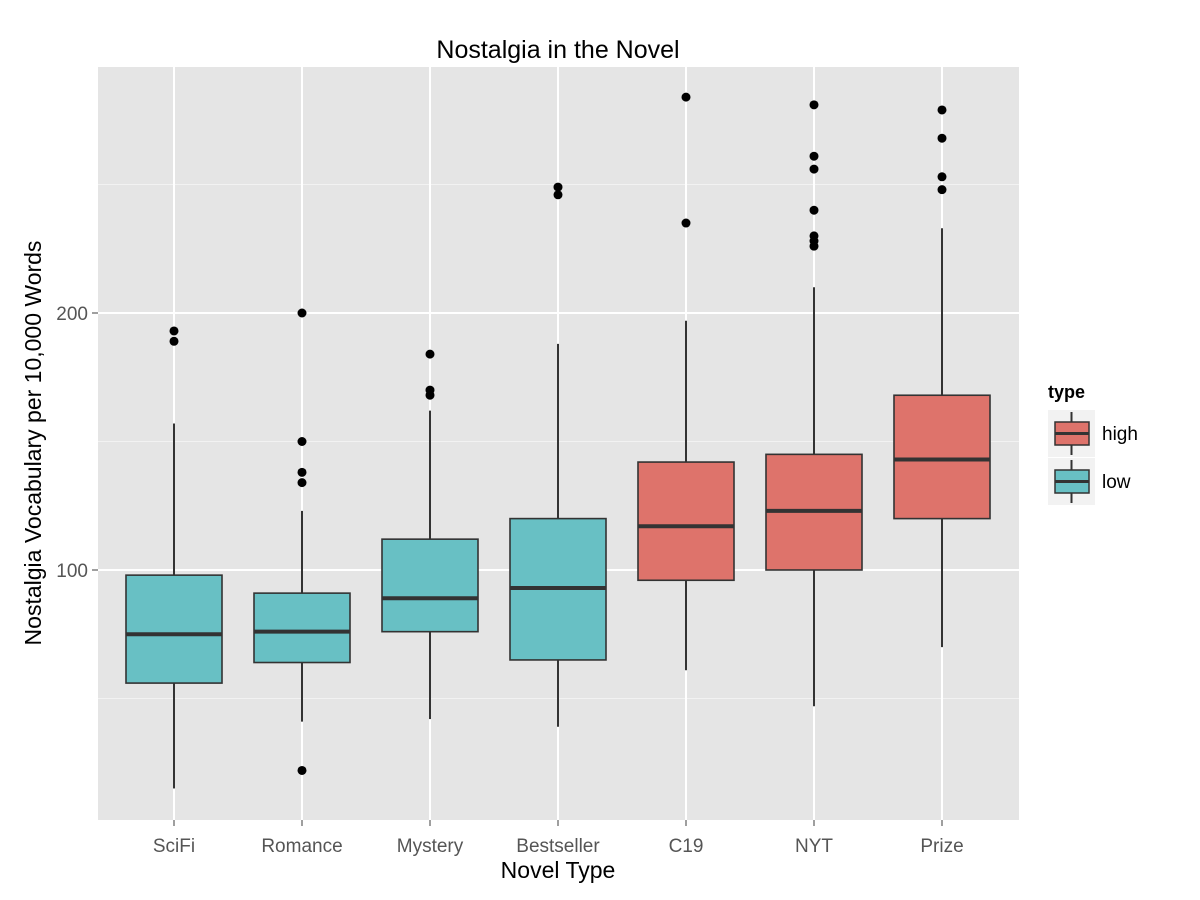 The width and height of the screenshot is (1200, 900). I want to click on x-tick-label: Romance, so click(301, 846).